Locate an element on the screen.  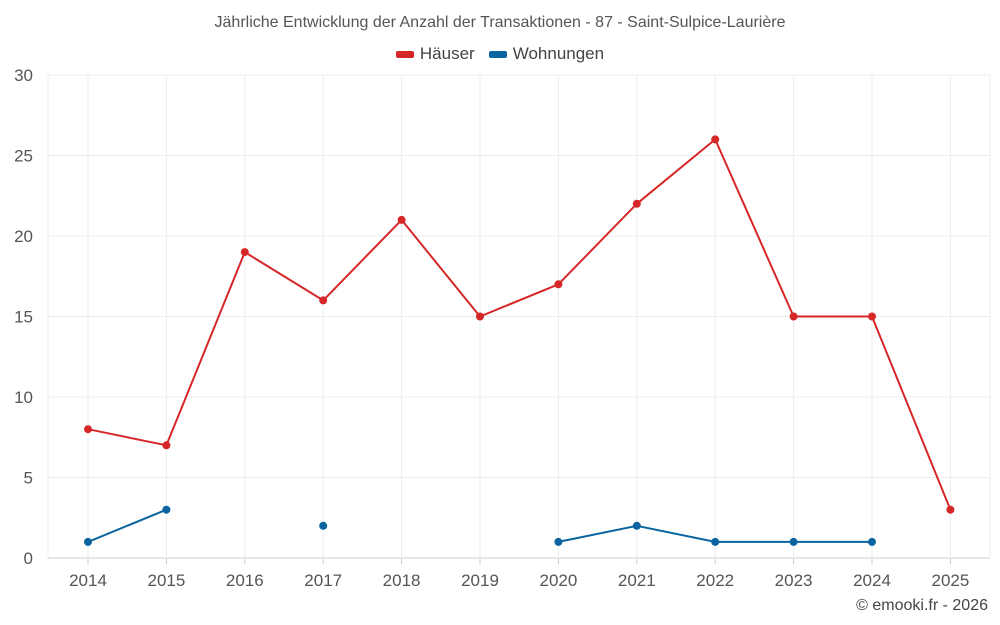
data-point-haeuser-2014 is located at coordinates (88, 429).